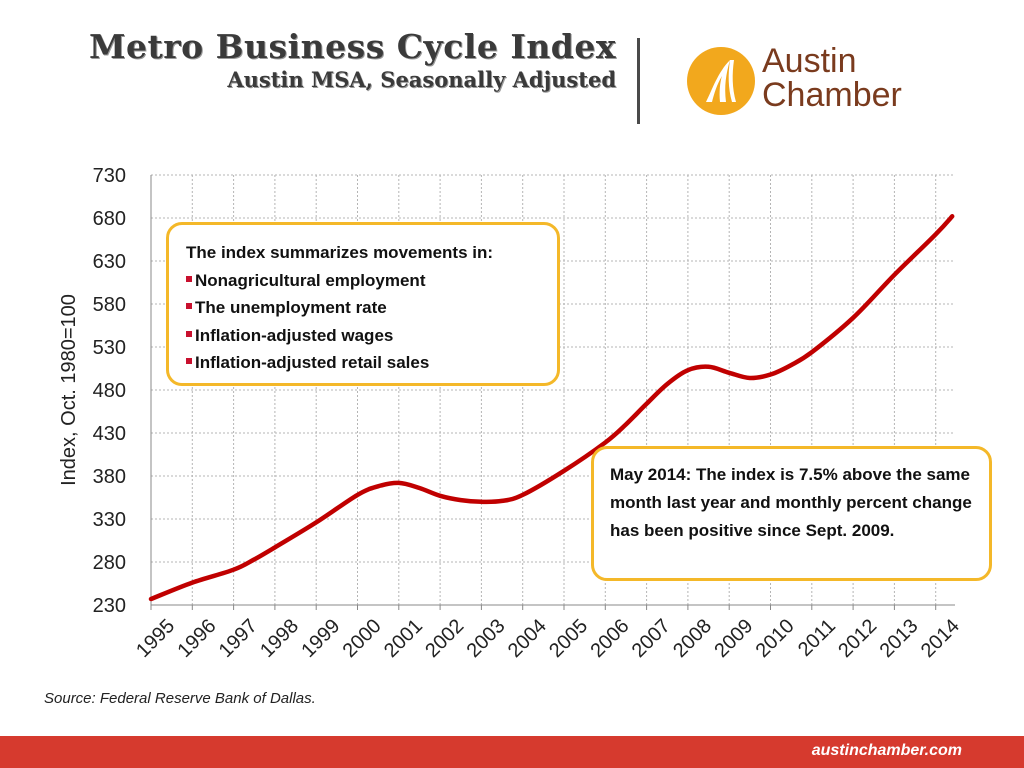  Describe the element at coordinates (155, 638) in the screenshot. I see `x-tick-label: 1995` at that location.